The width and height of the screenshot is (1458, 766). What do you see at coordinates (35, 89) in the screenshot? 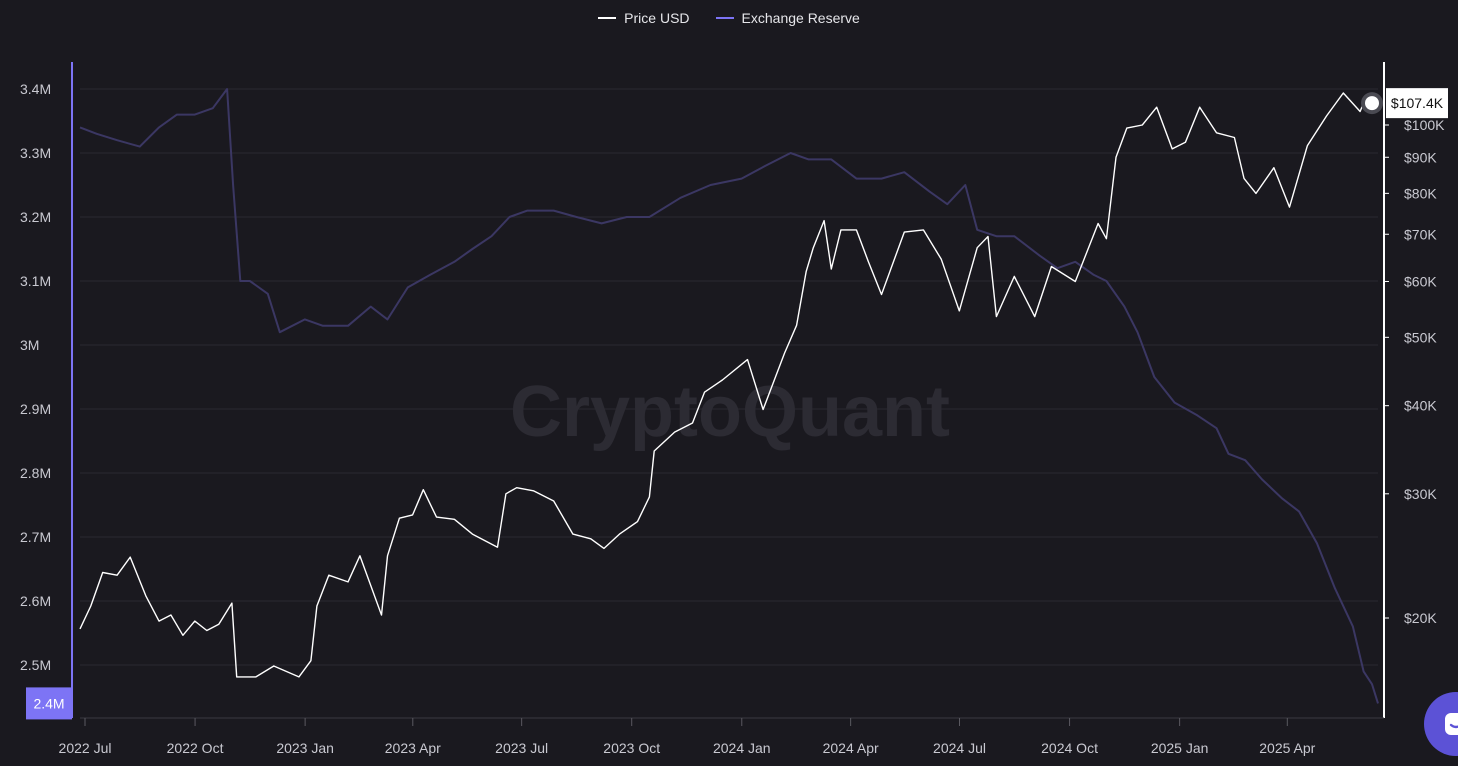
I see `left-tick-label: 3.4M` at bounding box center [35, 89].